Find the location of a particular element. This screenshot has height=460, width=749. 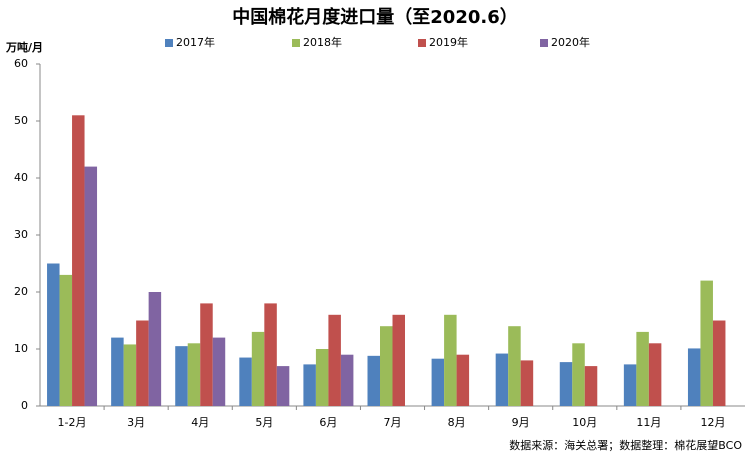

y-tick-label: 20 is located at coordinates (21, 291).